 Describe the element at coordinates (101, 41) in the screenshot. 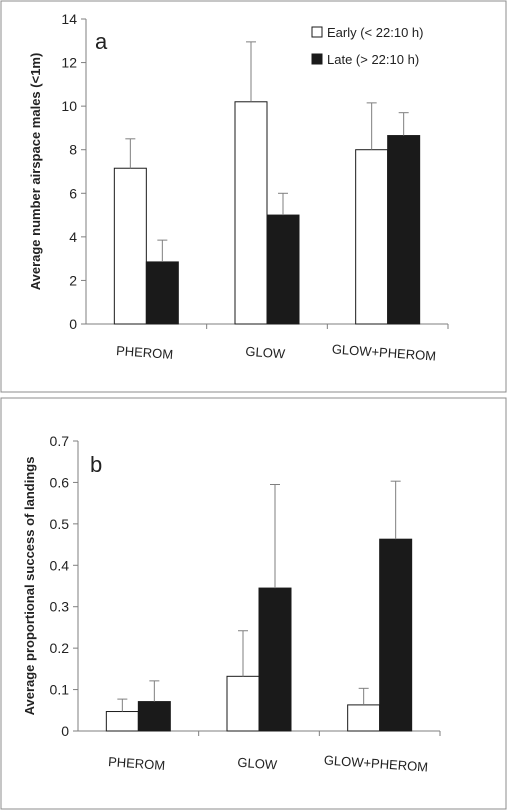

I see `panel-letter: a` at that location.